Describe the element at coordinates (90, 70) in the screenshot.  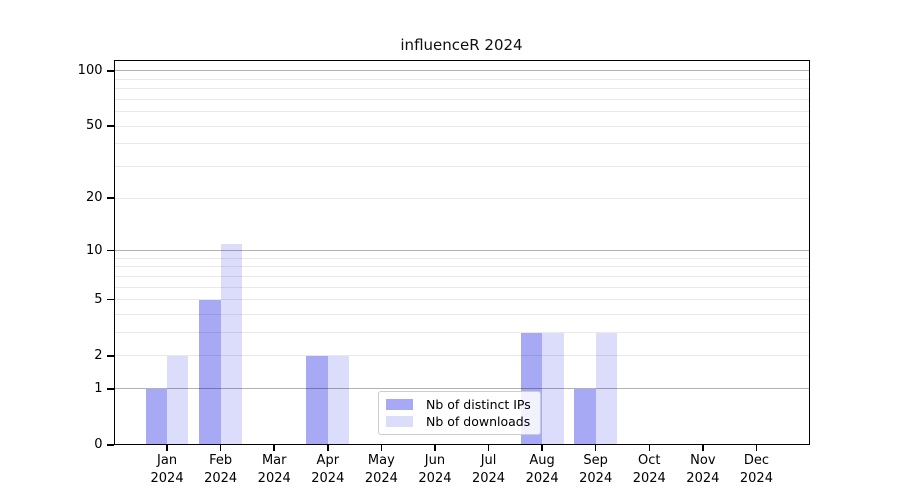
I see `y-tick-label: 100` at that location.